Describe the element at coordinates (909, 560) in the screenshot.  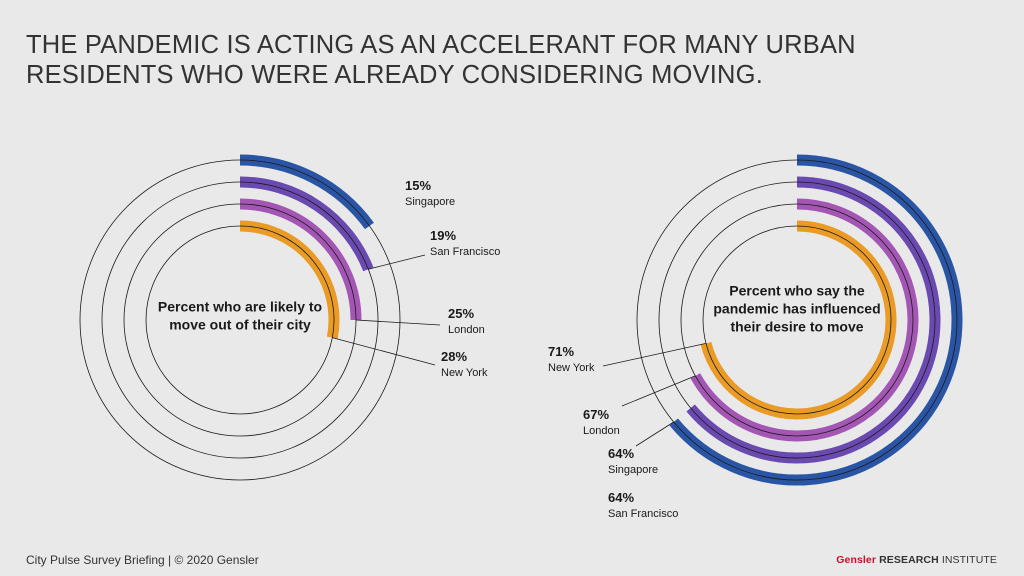
I see `footer-research: RESEARCH` at that location.